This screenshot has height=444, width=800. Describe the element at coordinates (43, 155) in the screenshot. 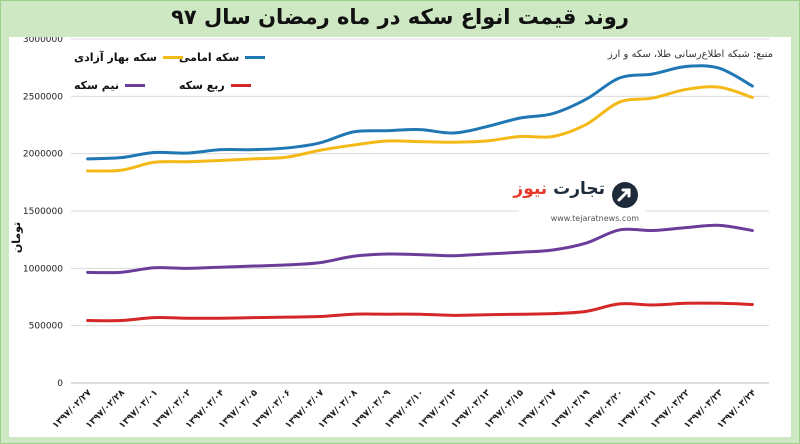

I see `y-tick-label: 2000000` at that location.